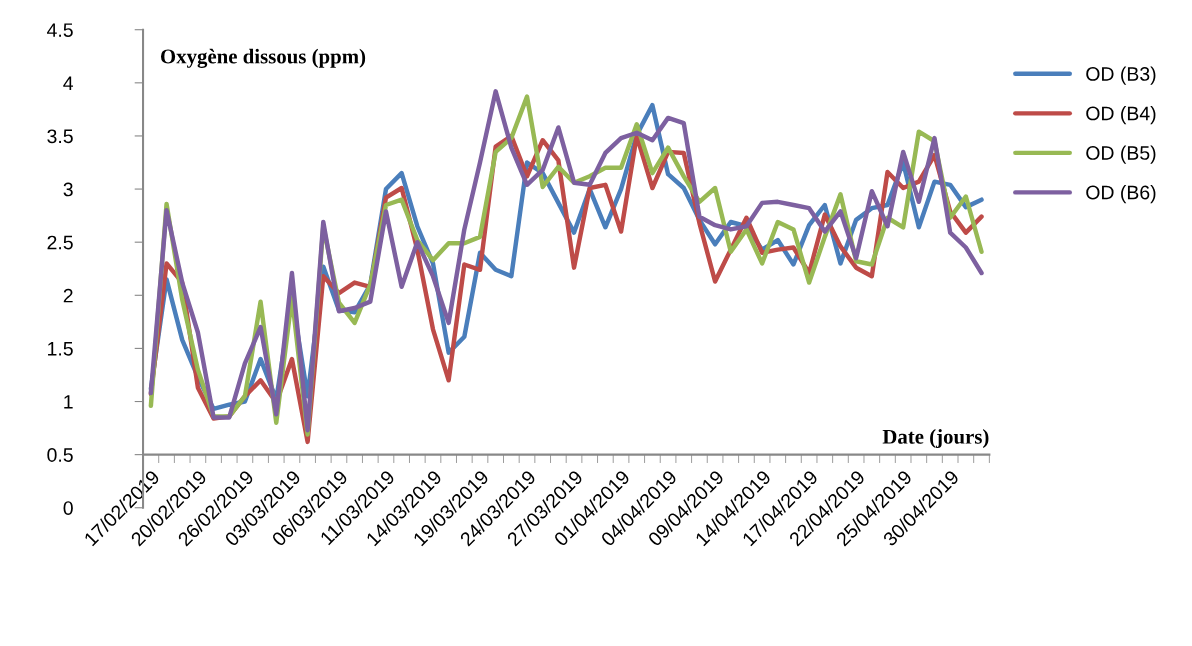 This screenshot has height=646, width=1192. What do you see at coordinates (1121, 75) in the screenshot?
I see `legend-label: OD (B3)` at bounding box center [1121, 75].